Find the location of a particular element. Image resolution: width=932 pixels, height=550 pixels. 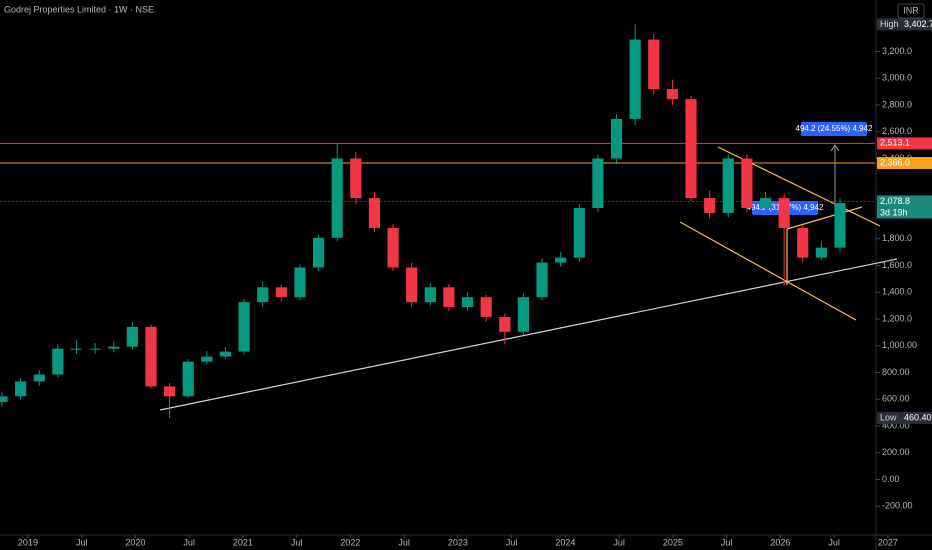

x-tick-label: 2019 is located at coordinates (28, 542).